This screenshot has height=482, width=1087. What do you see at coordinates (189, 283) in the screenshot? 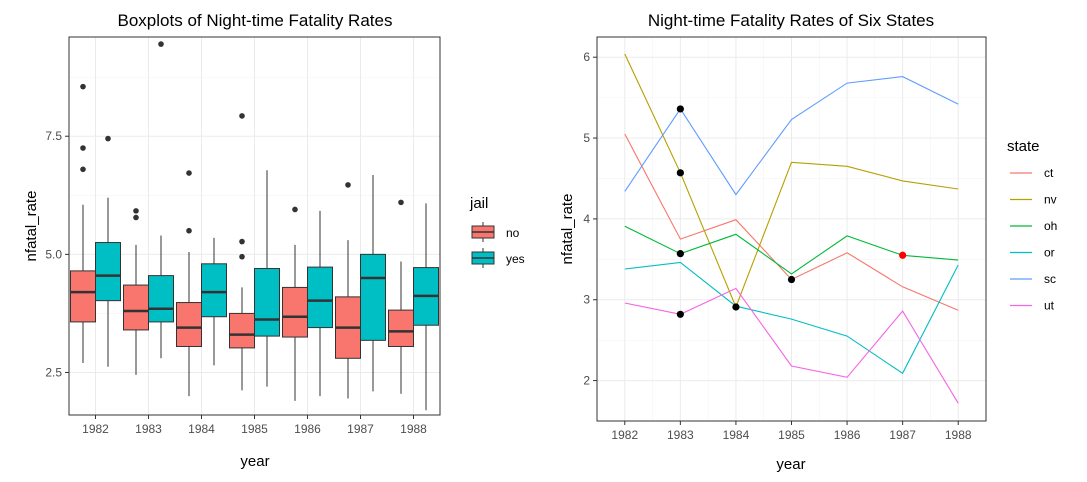
I see `box-no-1984` at bounding box center [189, 283].